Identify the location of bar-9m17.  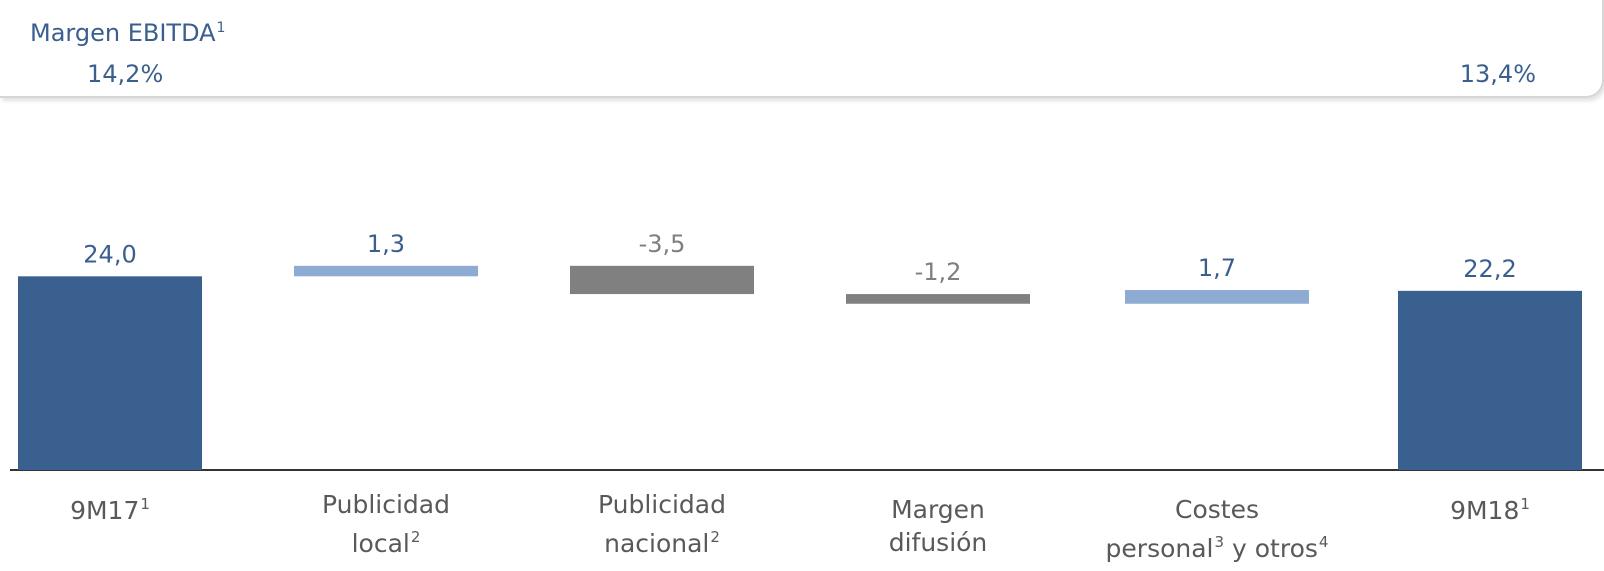
(110, 373).